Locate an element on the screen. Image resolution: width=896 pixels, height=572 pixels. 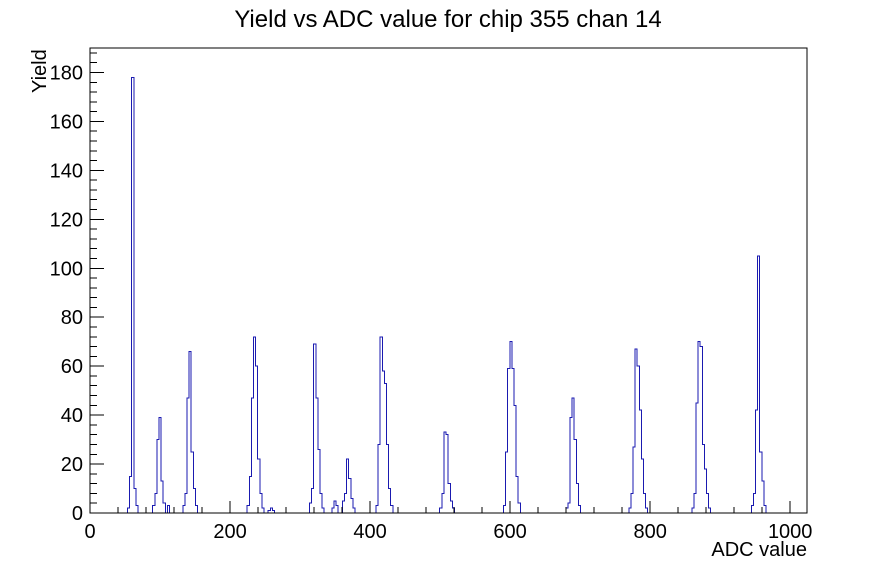
svg-text: 400 is located at coordinates (369, 532).